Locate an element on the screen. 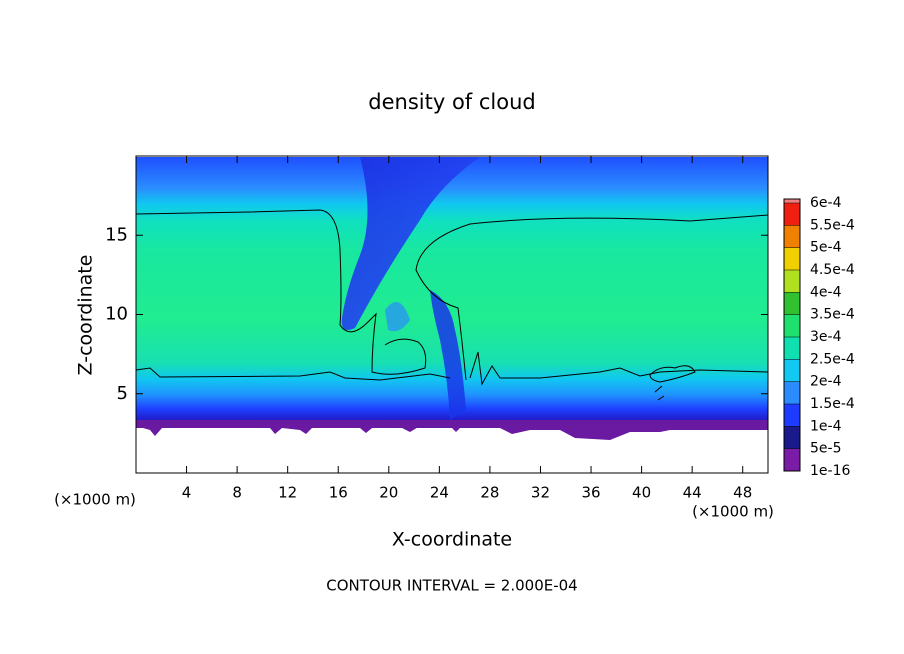 Image resolution: width=904 pixels, height=654 pixels. x-tick-label: 12 is located at coordinates (287, 493).